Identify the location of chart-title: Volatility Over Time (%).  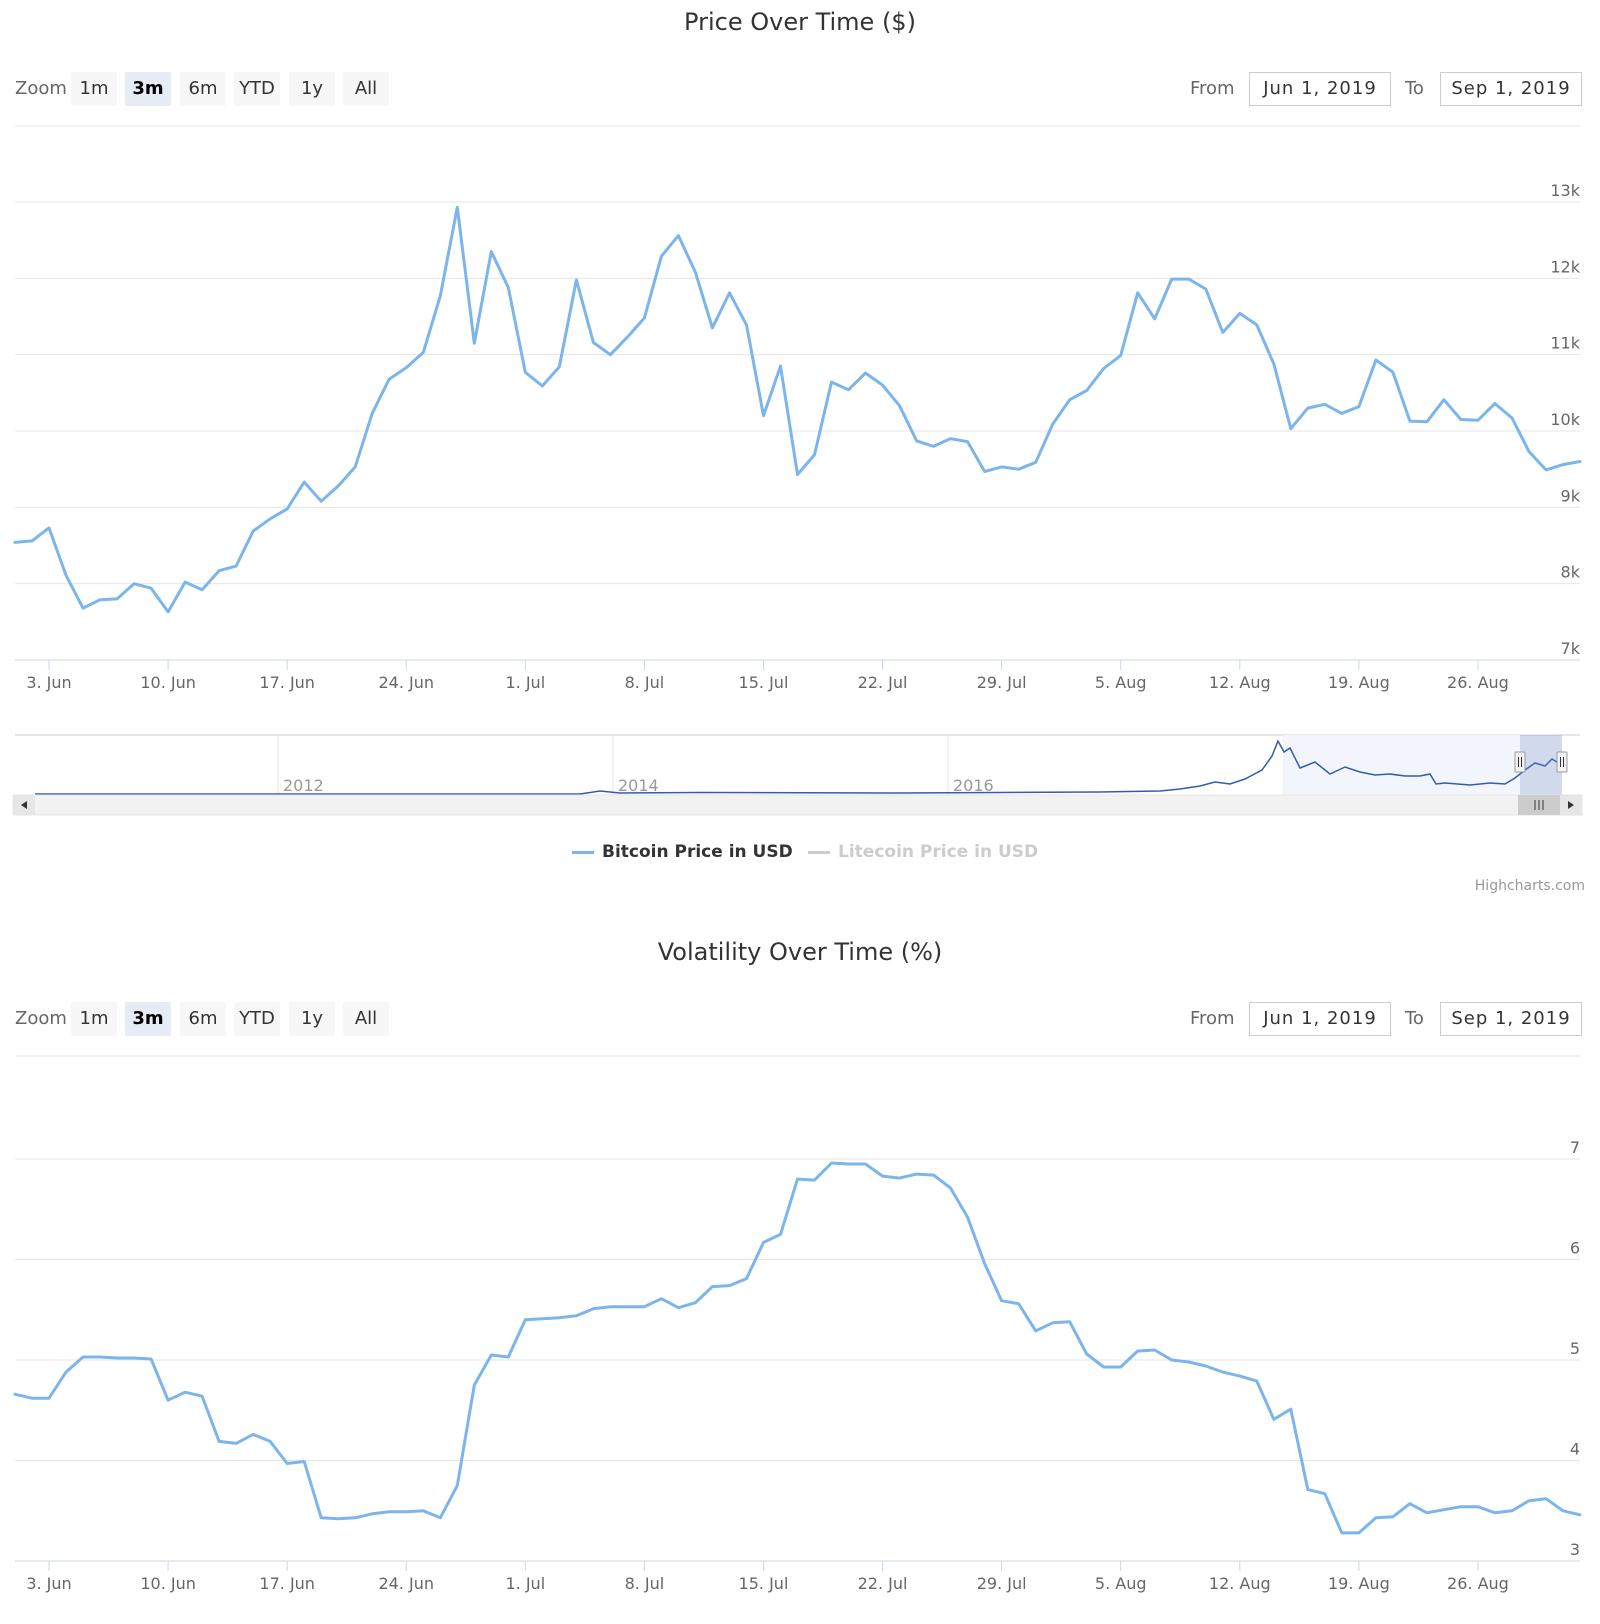
(800, 952).